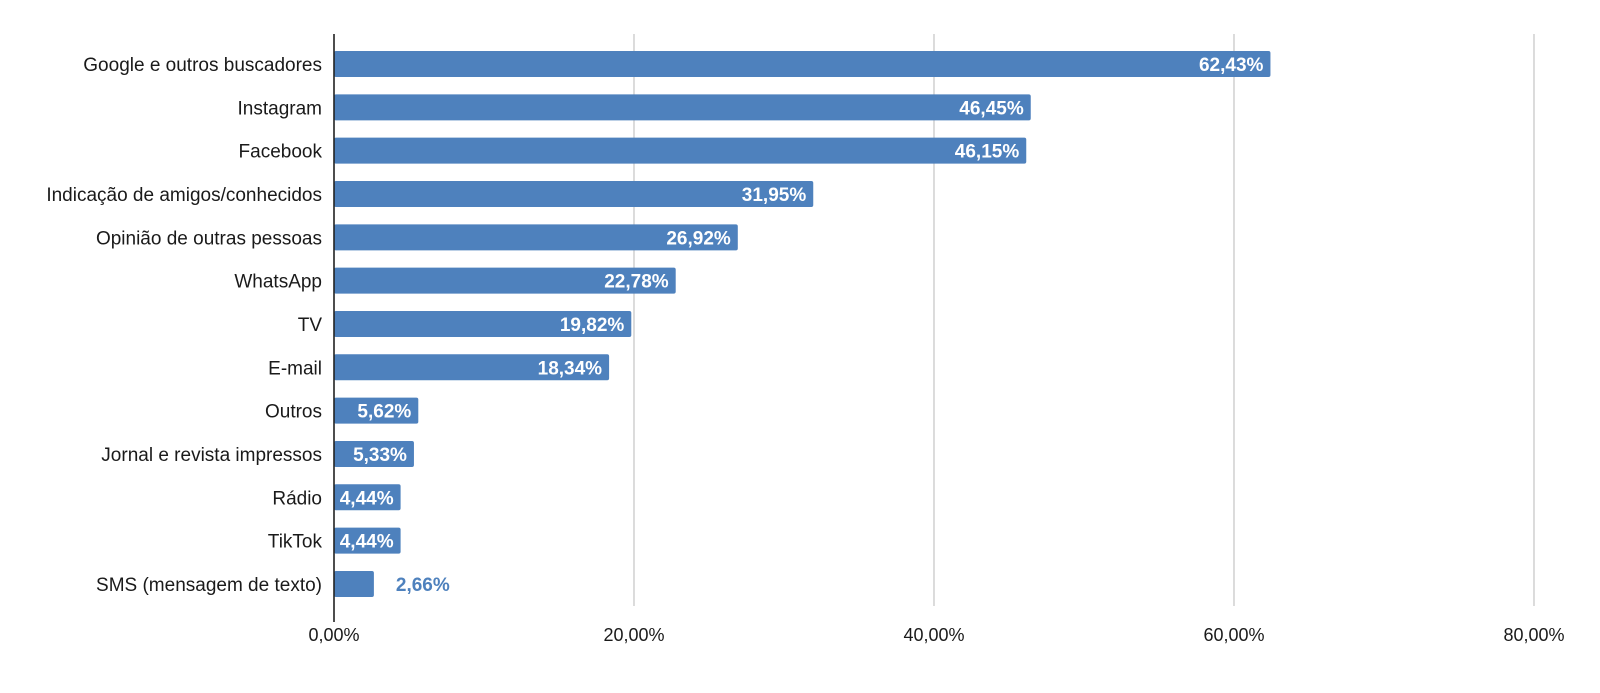  What do you see at coordinates (295, 542) in the screenshot?
I see `category-label: TikTok` at bounding box center [295, 542].